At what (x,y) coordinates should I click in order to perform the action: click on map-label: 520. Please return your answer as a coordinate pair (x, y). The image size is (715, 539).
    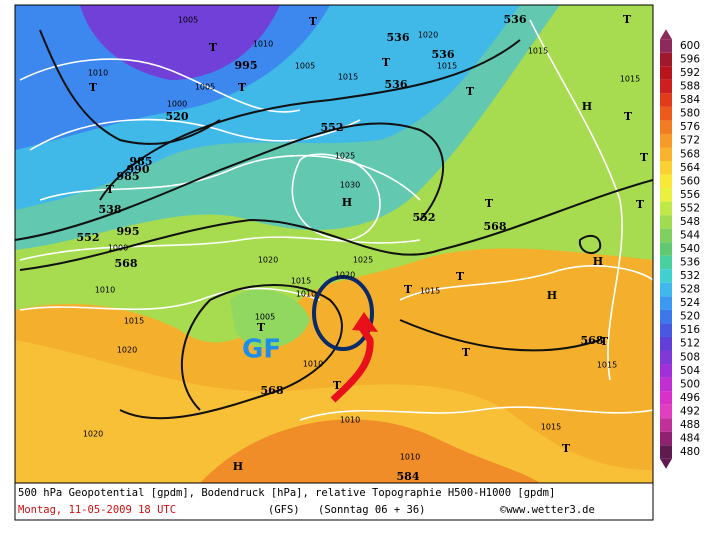
    Looking at the image, I should click on (177, 116).